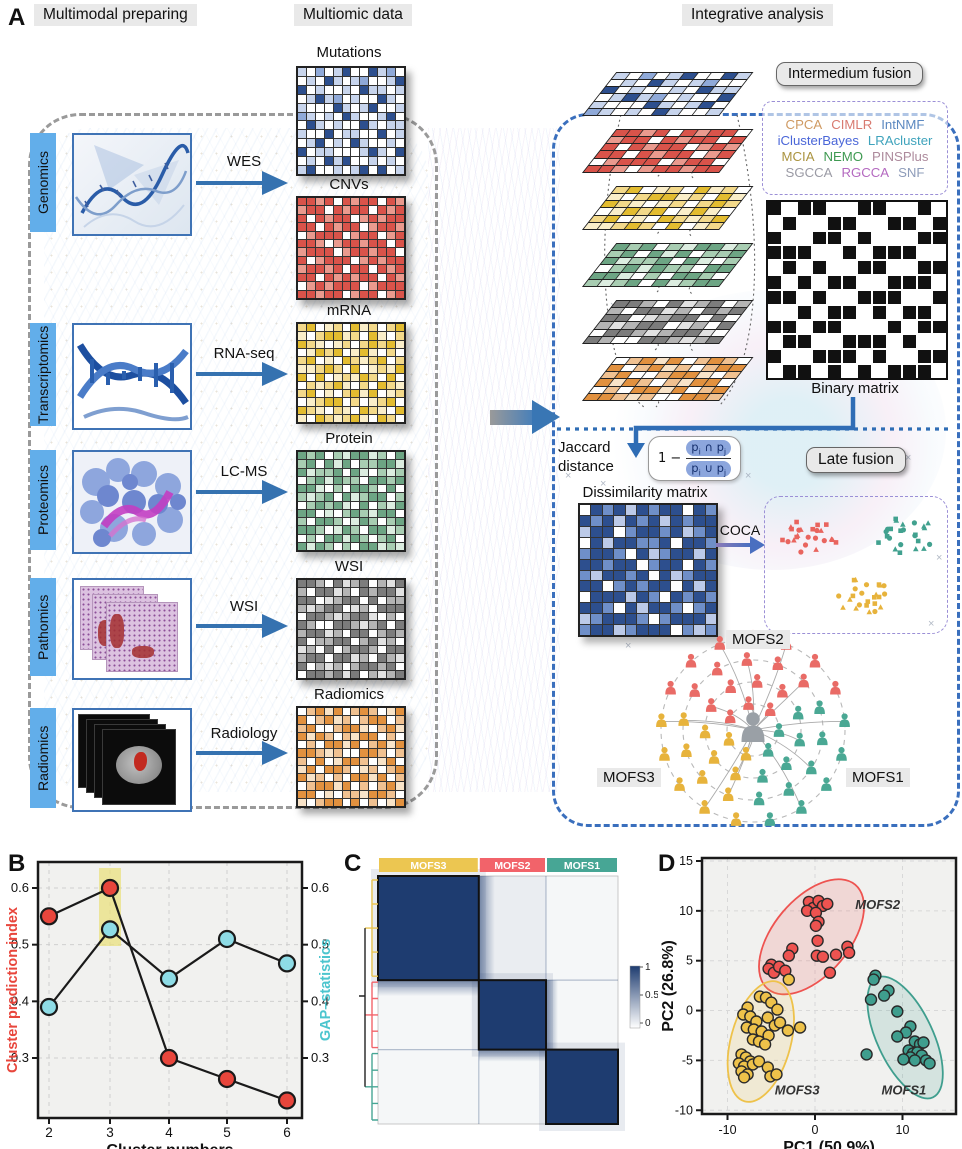  What do you see at coordinates (511, 417) in the screenshot?
I see `integration-arrow` at bounding box center [511, 417].